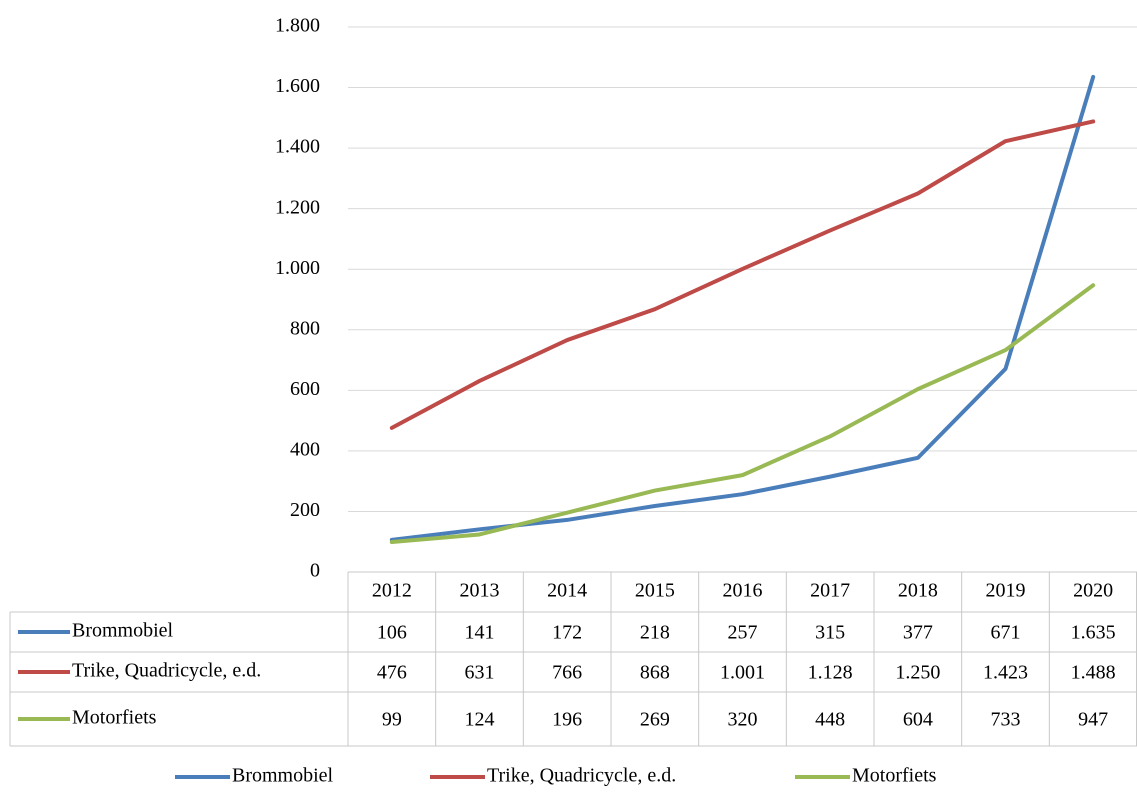  What do you see at coordinates (830, 720) in the screenshot?
I see `table-cell: 448` at bounding box center [830, 720].